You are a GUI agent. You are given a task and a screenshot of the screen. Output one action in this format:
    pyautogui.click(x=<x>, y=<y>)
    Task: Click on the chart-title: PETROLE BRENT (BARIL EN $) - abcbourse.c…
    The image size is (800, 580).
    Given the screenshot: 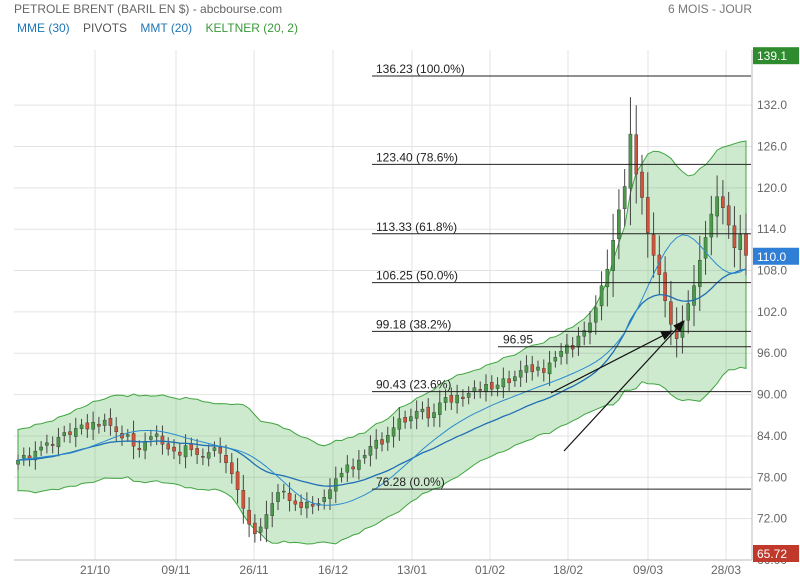 What is the action you would take?
    pyautogui.click(x=148, y=9)
    